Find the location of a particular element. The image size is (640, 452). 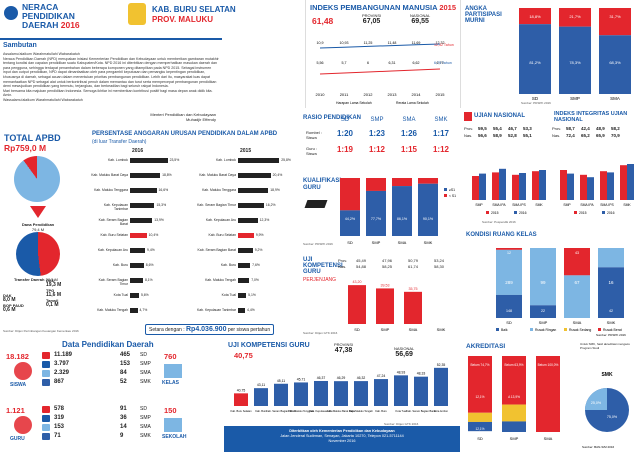

ipm-kab-value: 61,48 is located at coordinates (323, 21).